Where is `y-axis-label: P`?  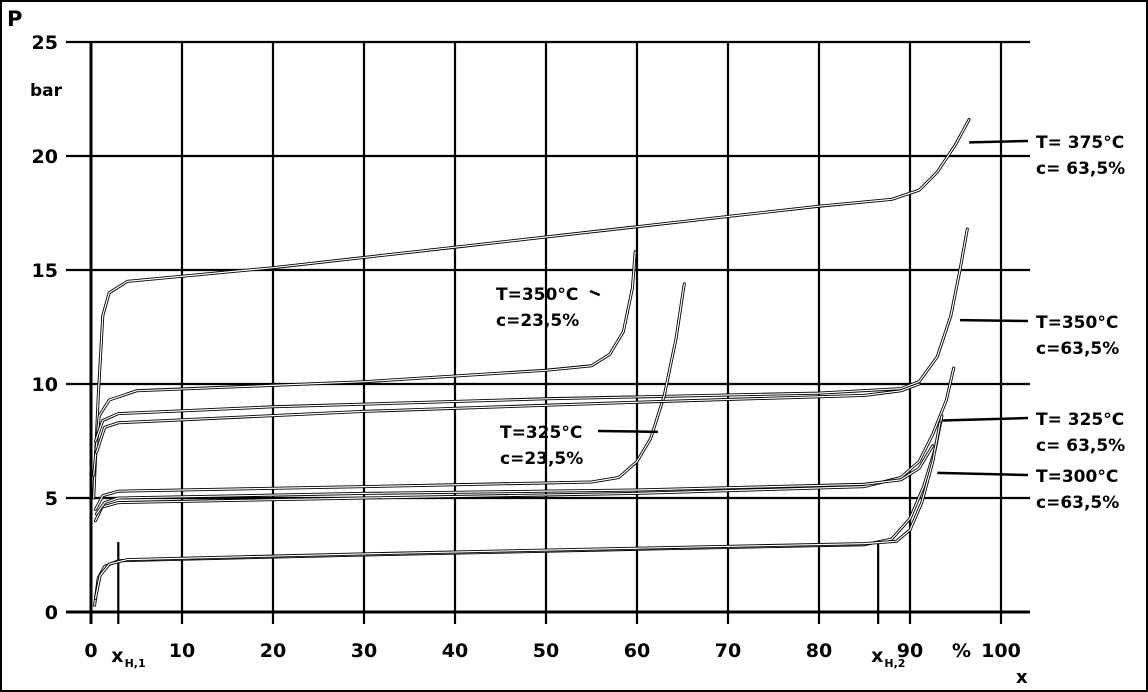 y-axis-label: P is located at coordinates (14, 19).